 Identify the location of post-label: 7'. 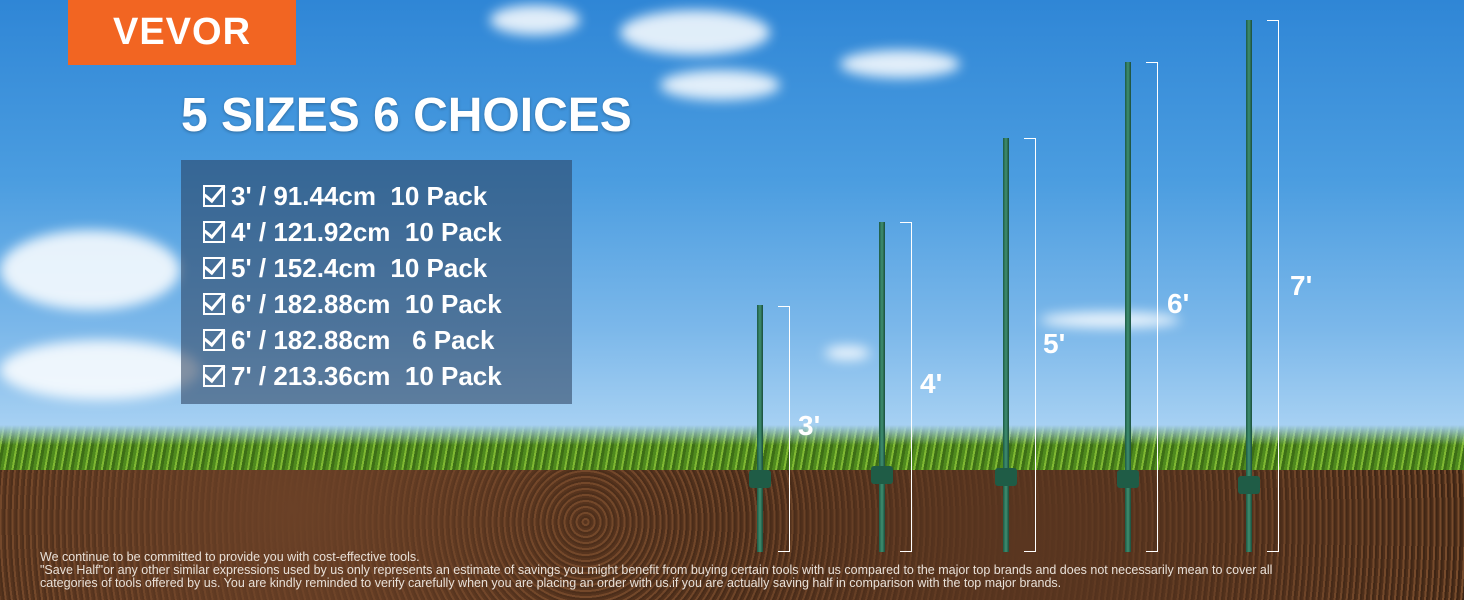
(1301, 285).